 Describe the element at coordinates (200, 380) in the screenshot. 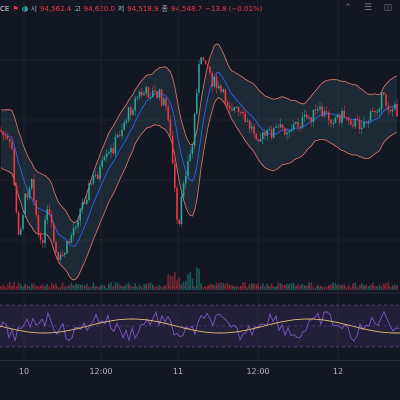

I see `time-axis: 10 12:00 11 12:00 12` at that location.